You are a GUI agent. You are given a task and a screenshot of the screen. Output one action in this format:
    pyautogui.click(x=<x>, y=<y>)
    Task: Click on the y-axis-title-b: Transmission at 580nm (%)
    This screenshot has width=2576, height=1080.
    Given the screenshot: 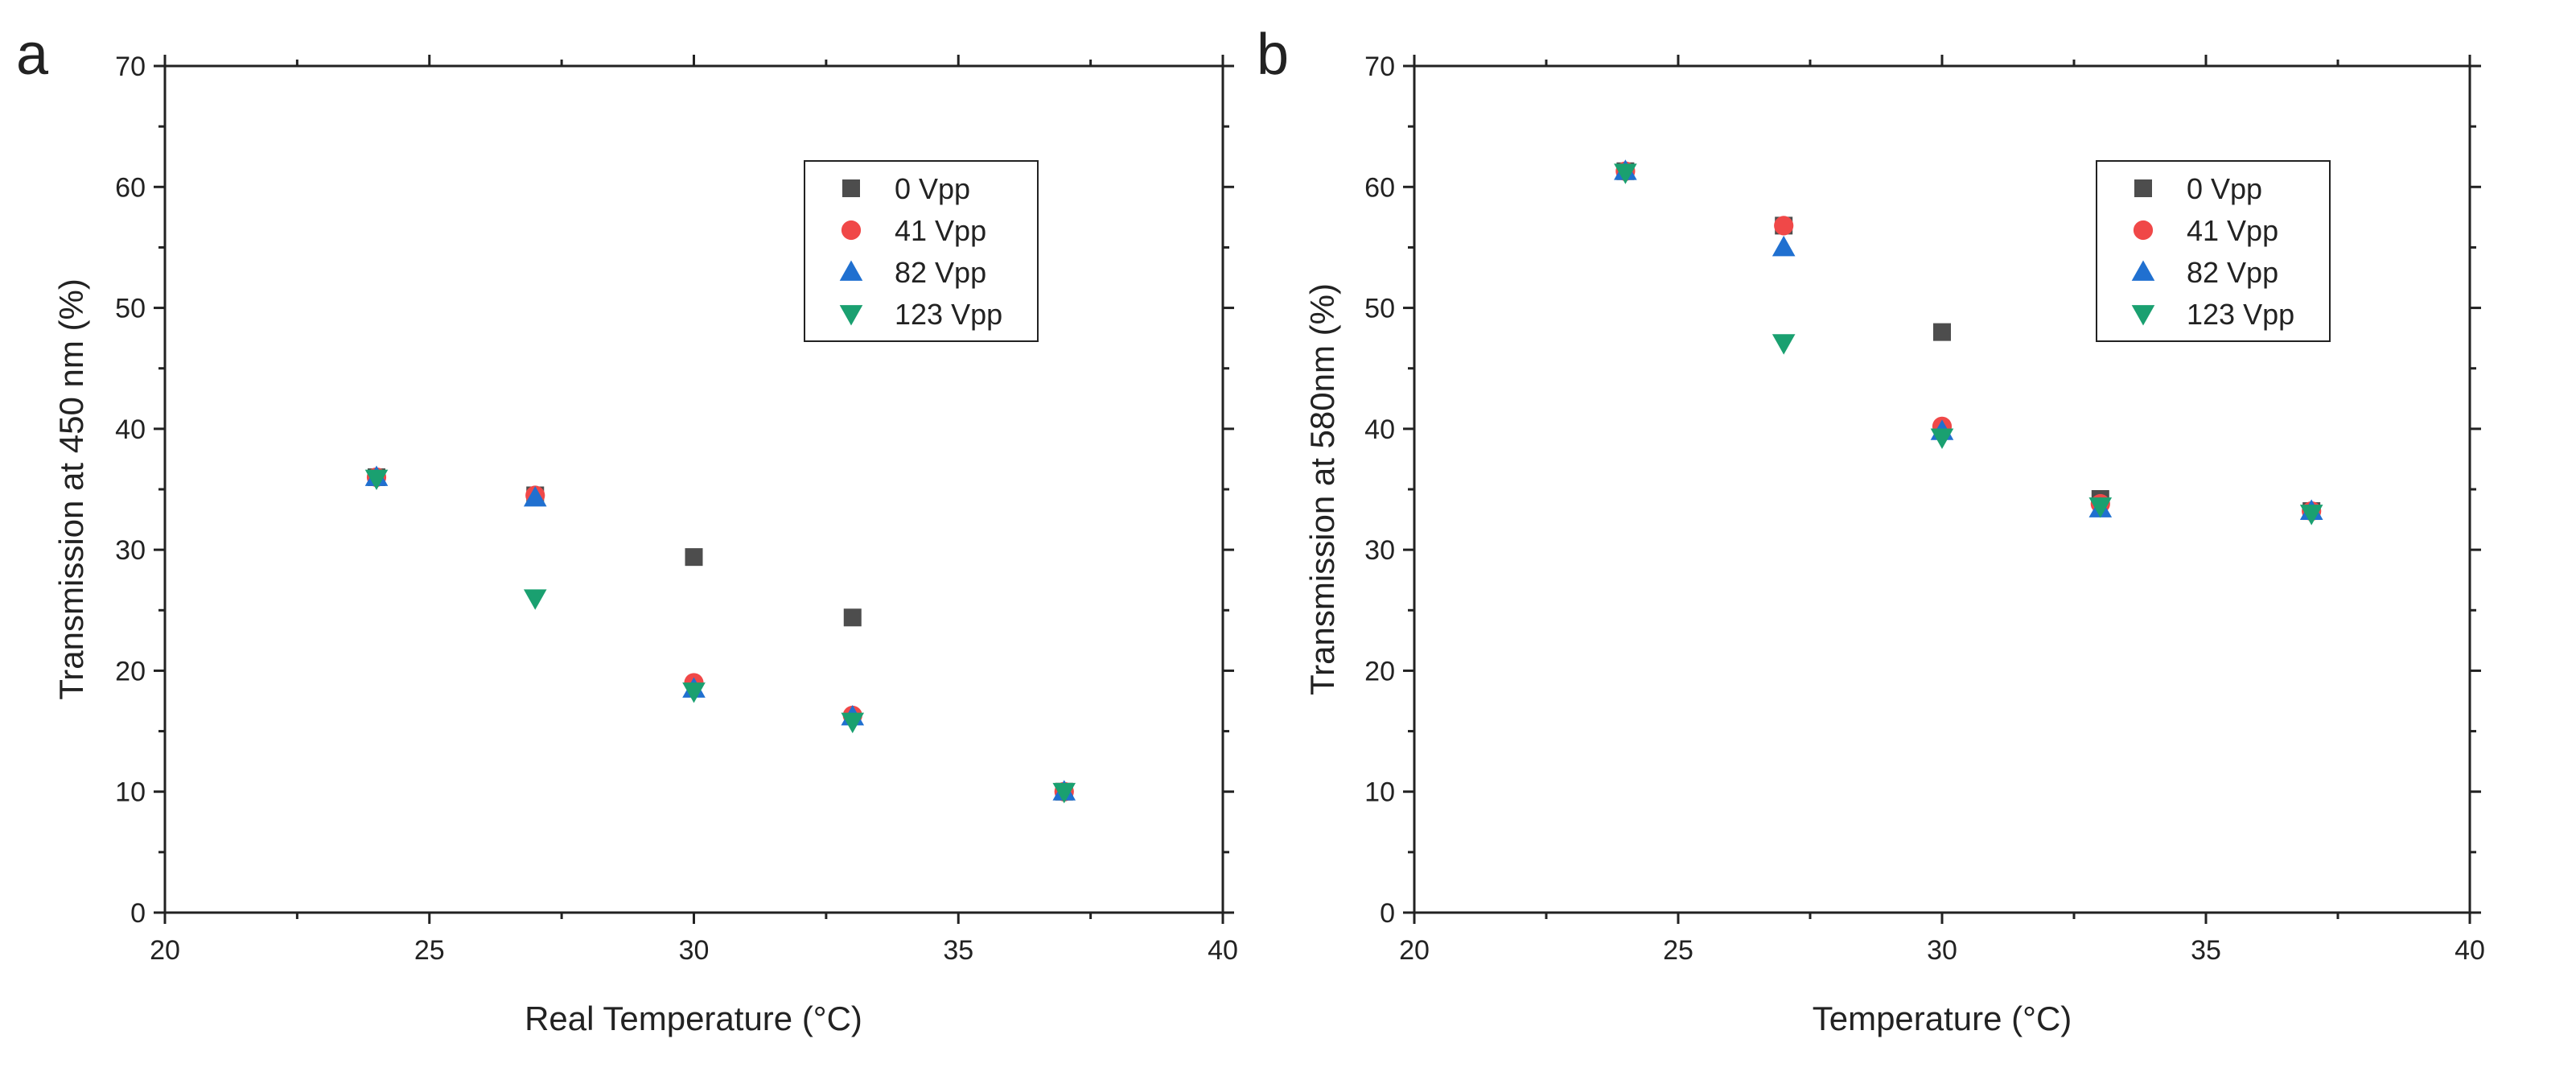 What is the action you would take?
    pyautogui.click(x=1322, y=489)
    